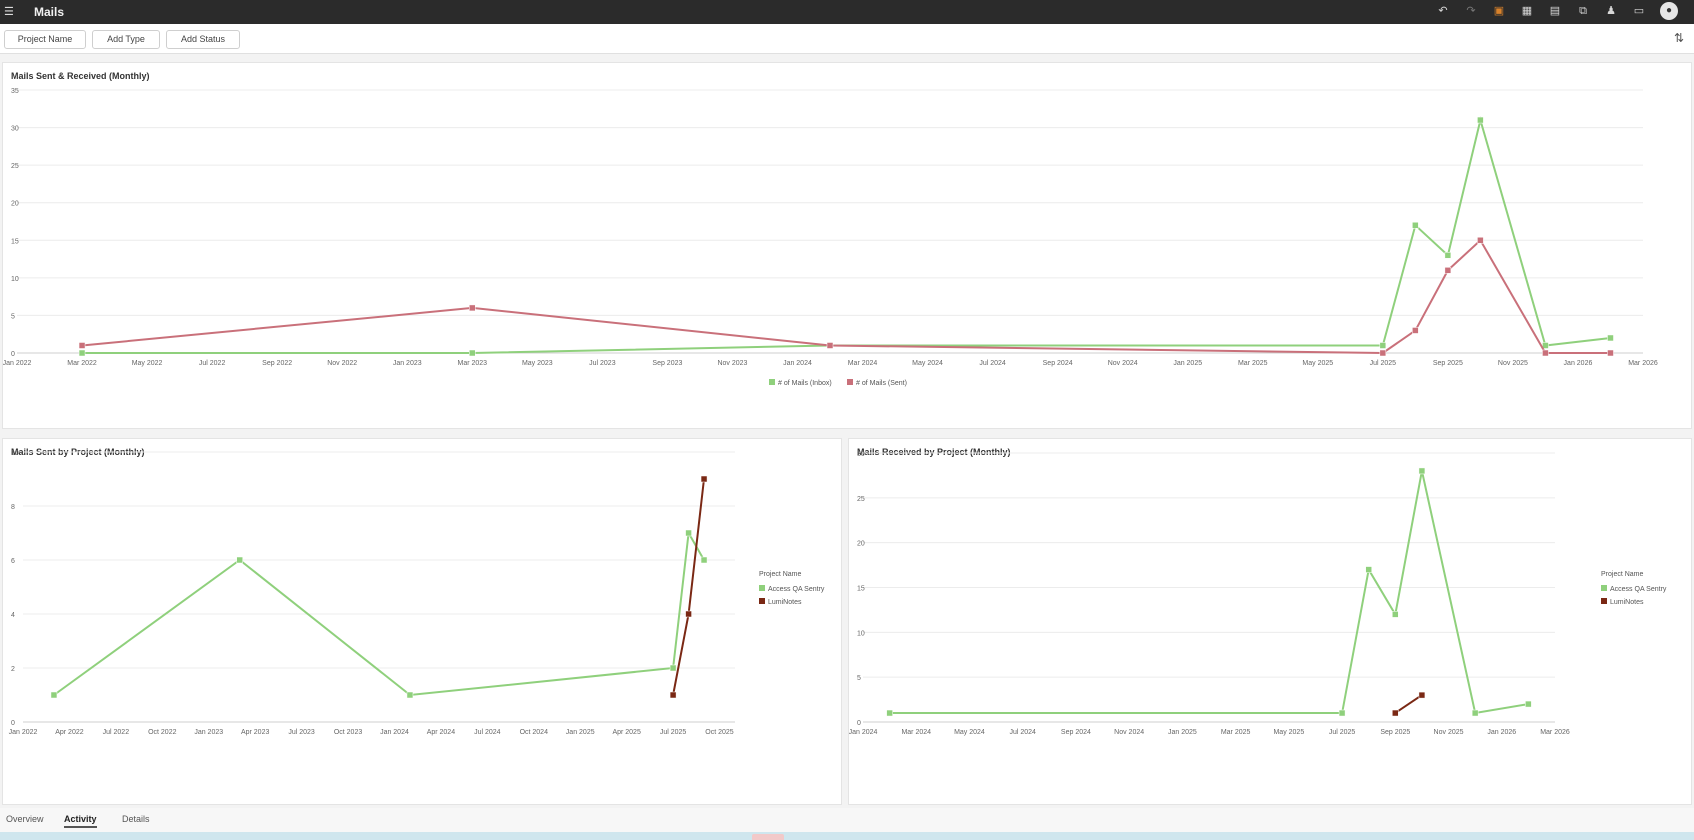  I want to click on status-bar, so click(847, 836).